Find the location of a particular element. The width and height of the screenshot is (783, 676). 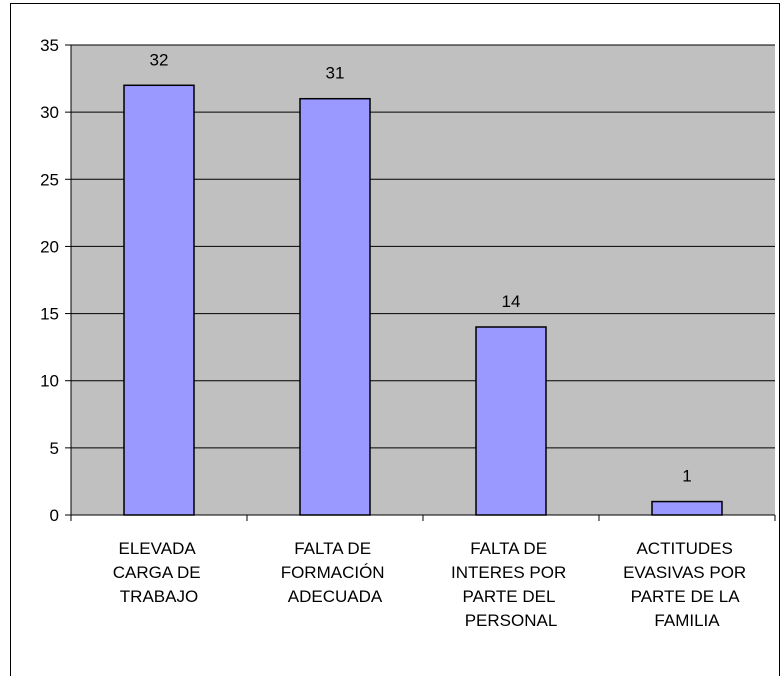

x-tick-label: FALTA DE INTERES POR PARTE DEL PERSONAL is located at coordinates (511, 584).